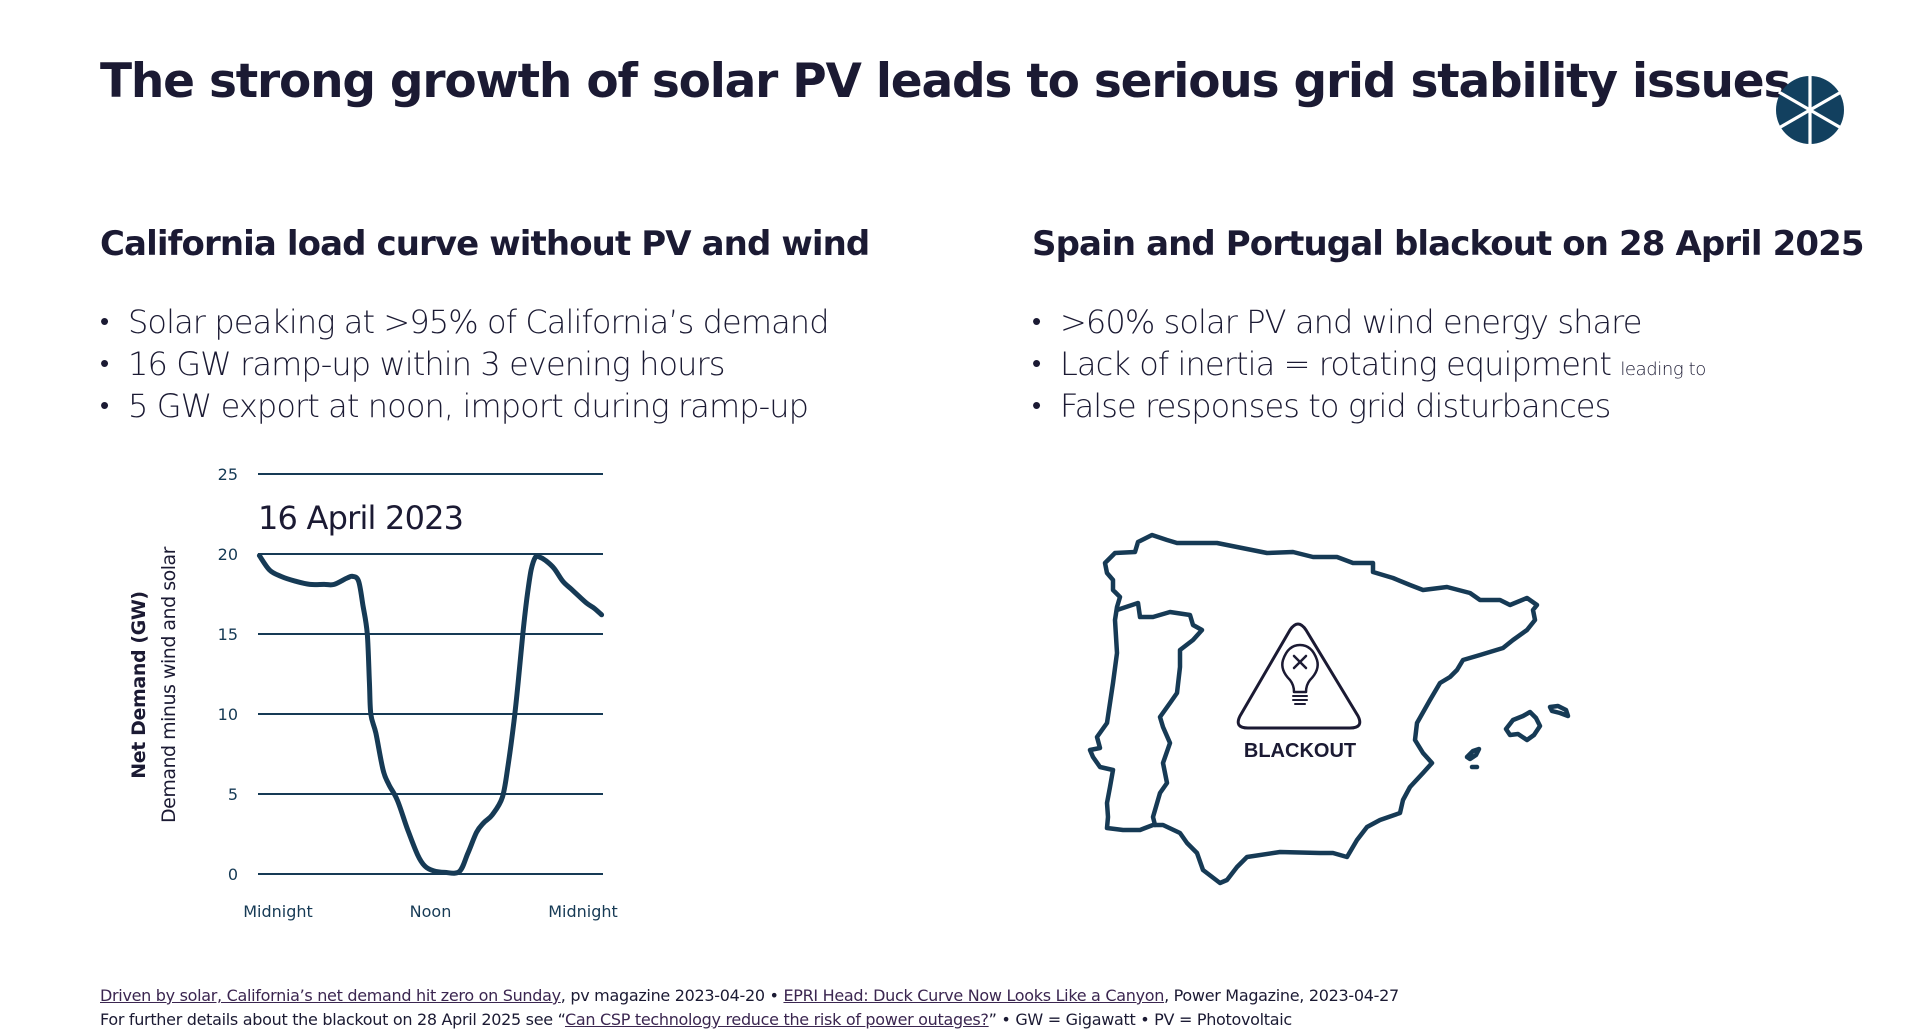 The image size is (1920, 1030). I want to click on iberia-map: BLACKOUT, so click(1329, 709).